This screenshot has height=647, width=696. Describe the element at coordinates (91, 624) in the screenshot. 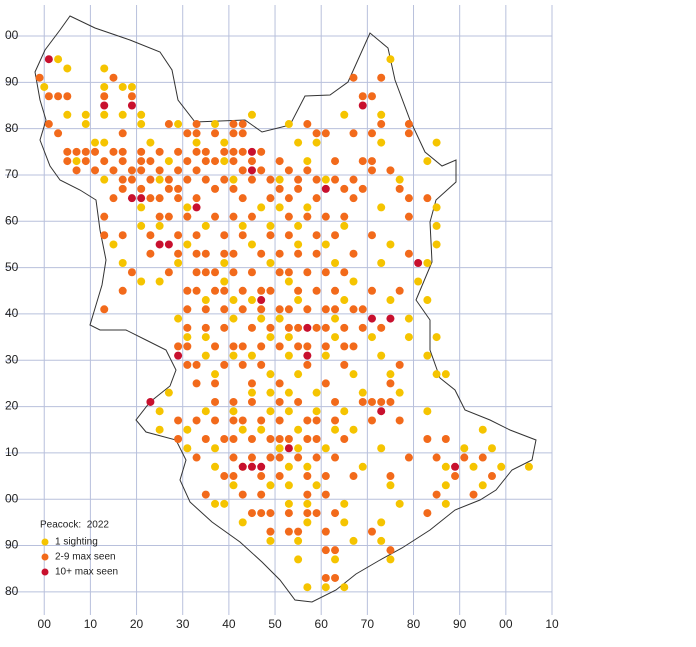

I see `x-tick-label: 10` at that location.